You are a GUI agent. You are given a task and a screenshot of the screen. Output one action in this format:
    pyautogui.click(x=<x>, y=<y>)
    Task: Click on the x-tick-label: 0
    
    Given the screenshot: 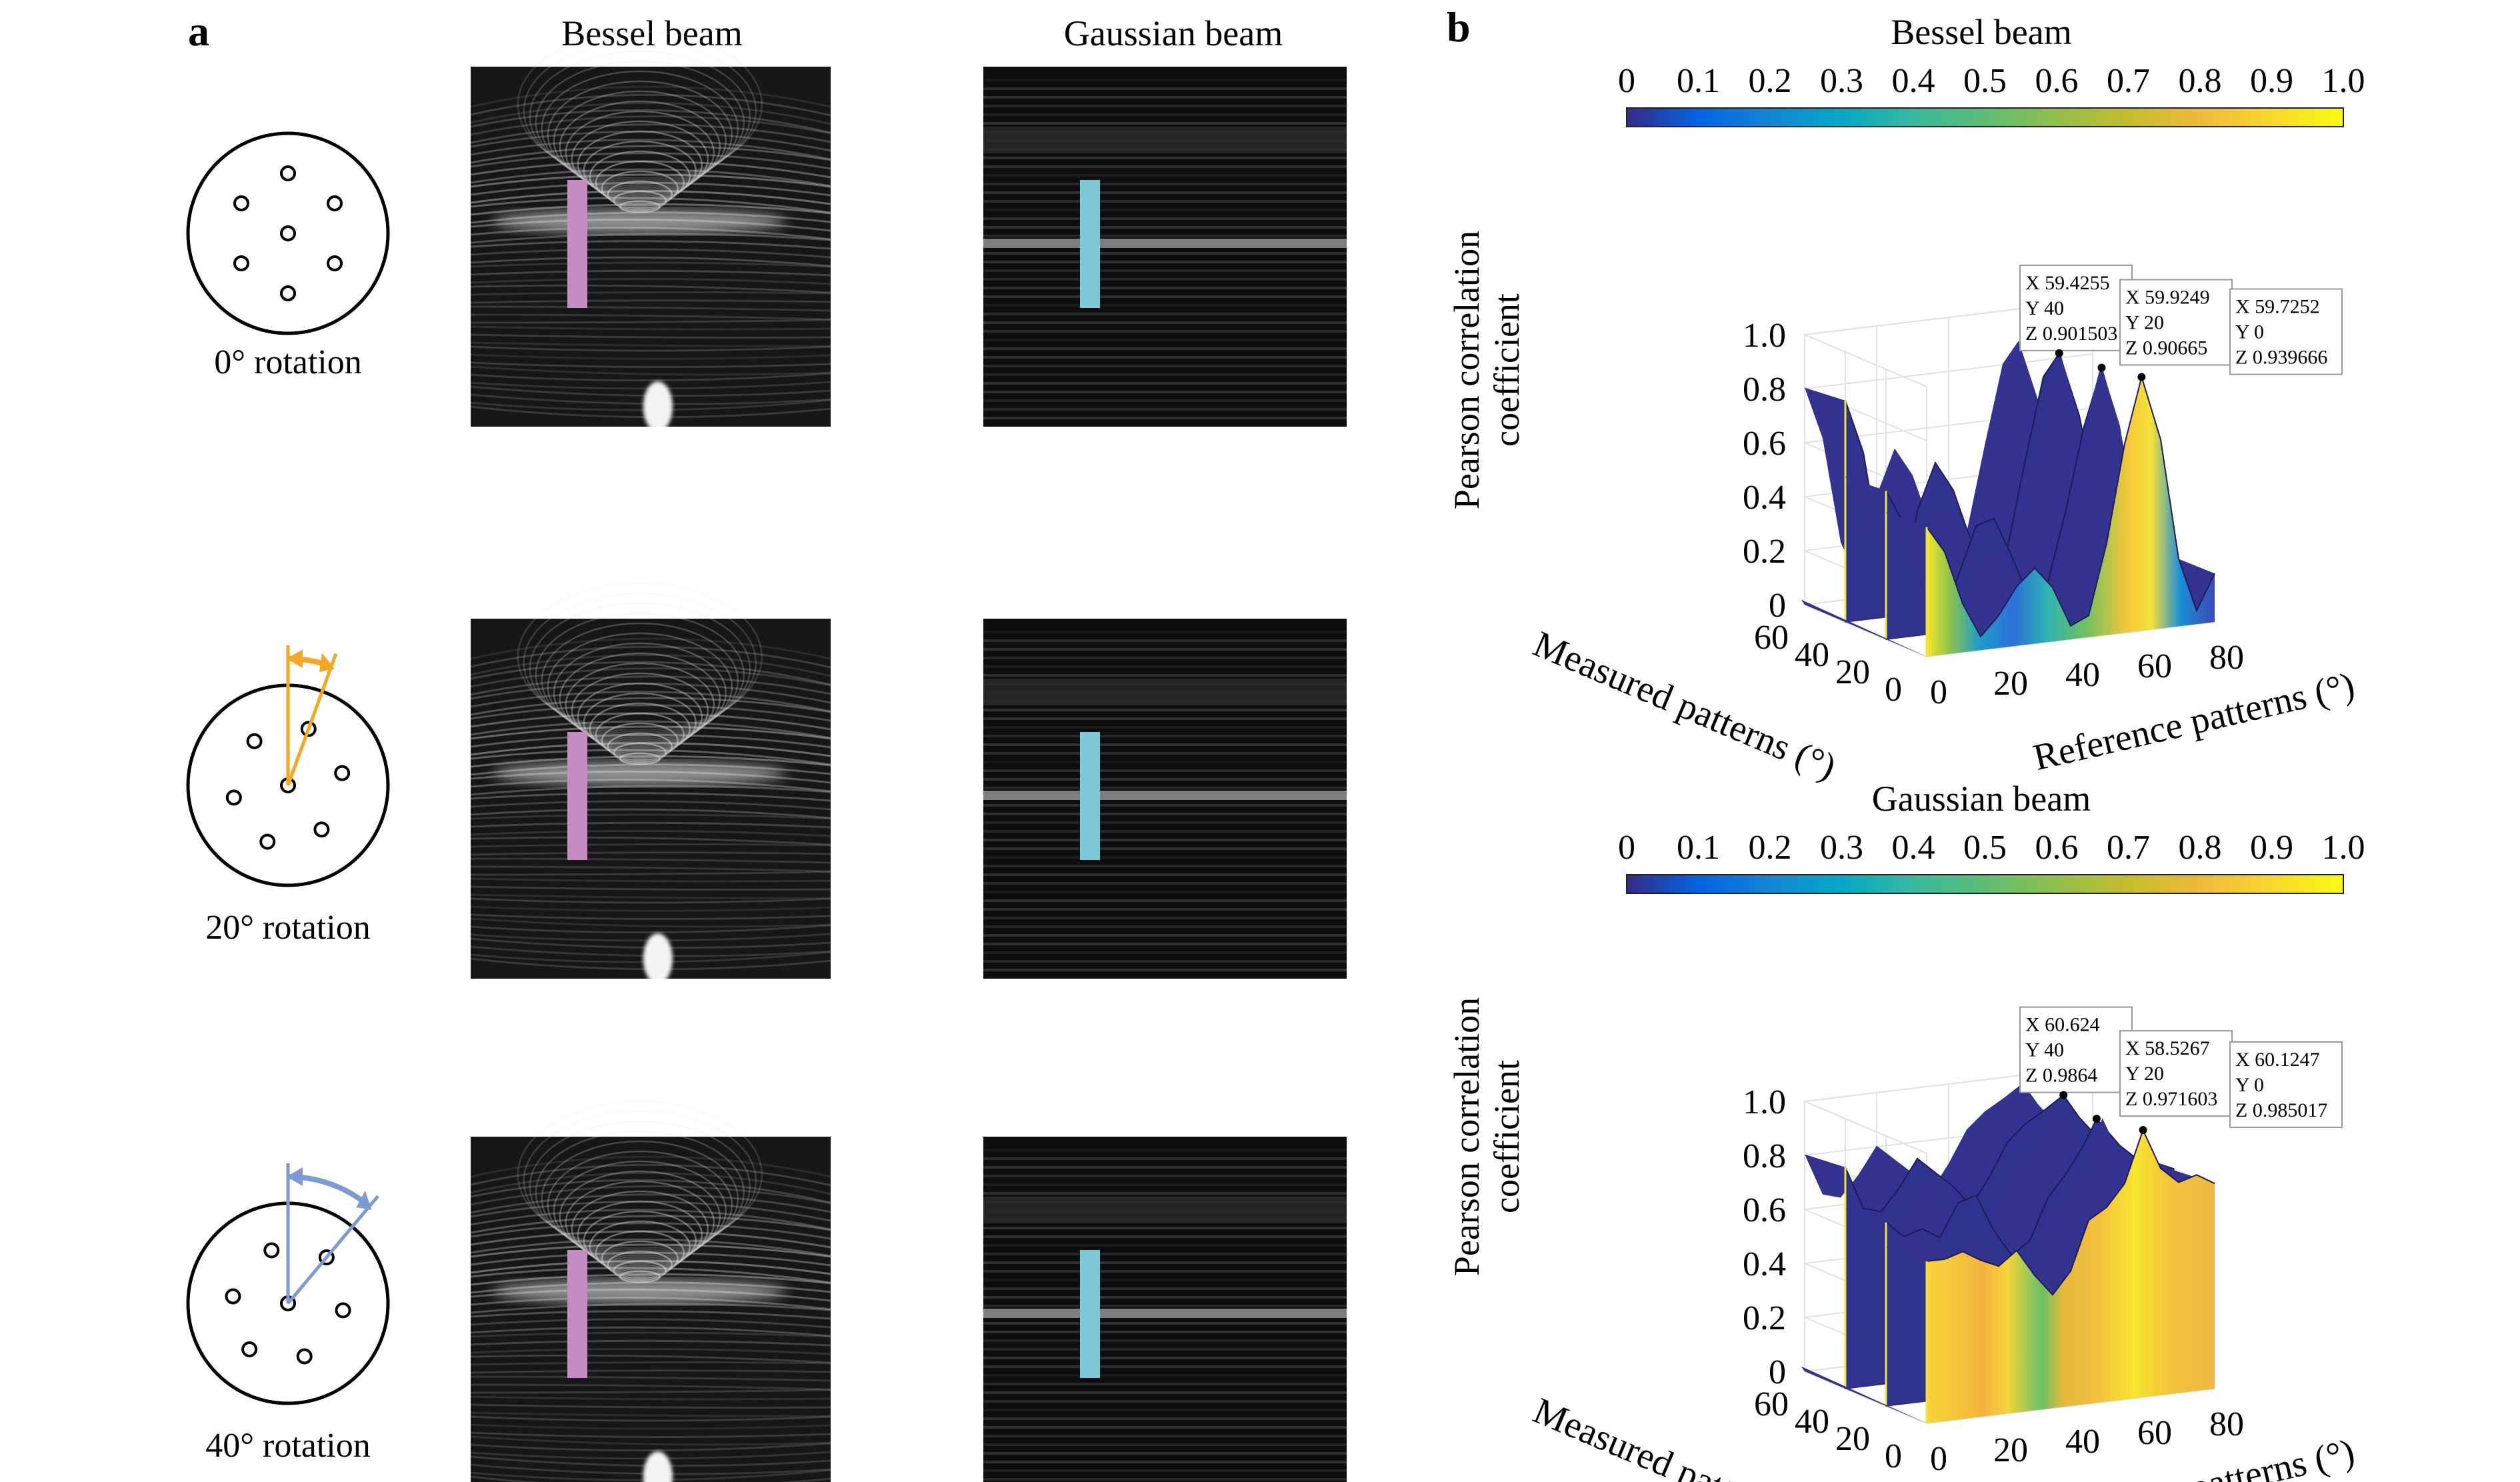 What is the action you would take?
    pyautogui.click(x=1938, y=692)
    